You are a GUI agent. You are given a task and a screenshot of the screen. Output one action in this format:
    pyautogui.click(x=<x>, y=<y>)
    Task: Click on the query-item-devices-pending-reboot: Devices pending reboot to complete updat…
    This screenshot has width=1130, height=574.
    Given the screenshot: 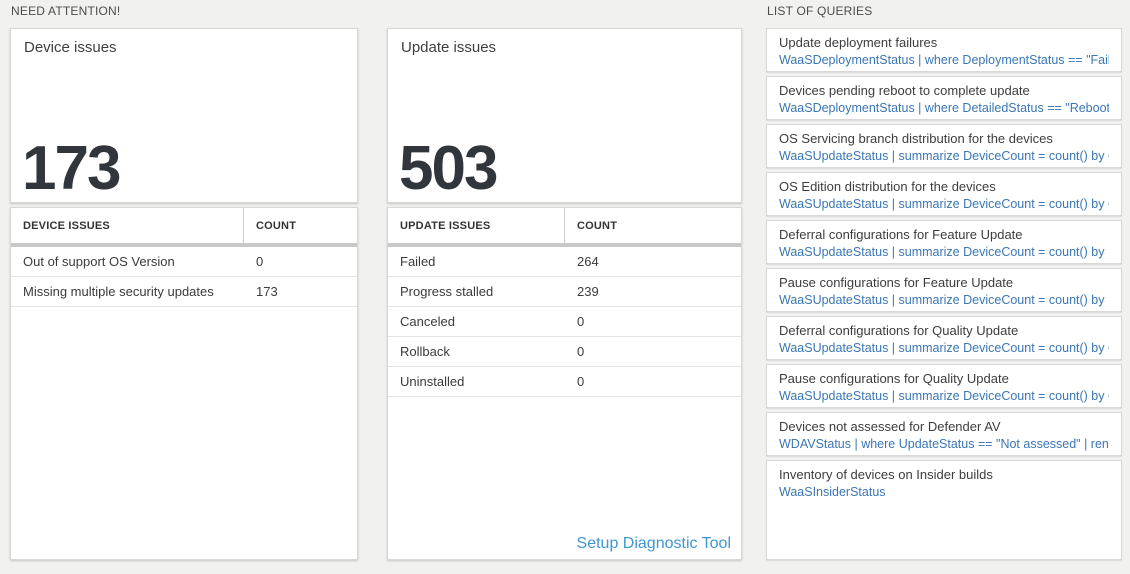 What is the action you would take?
    pyautogui.click(x=944, y=98)
    